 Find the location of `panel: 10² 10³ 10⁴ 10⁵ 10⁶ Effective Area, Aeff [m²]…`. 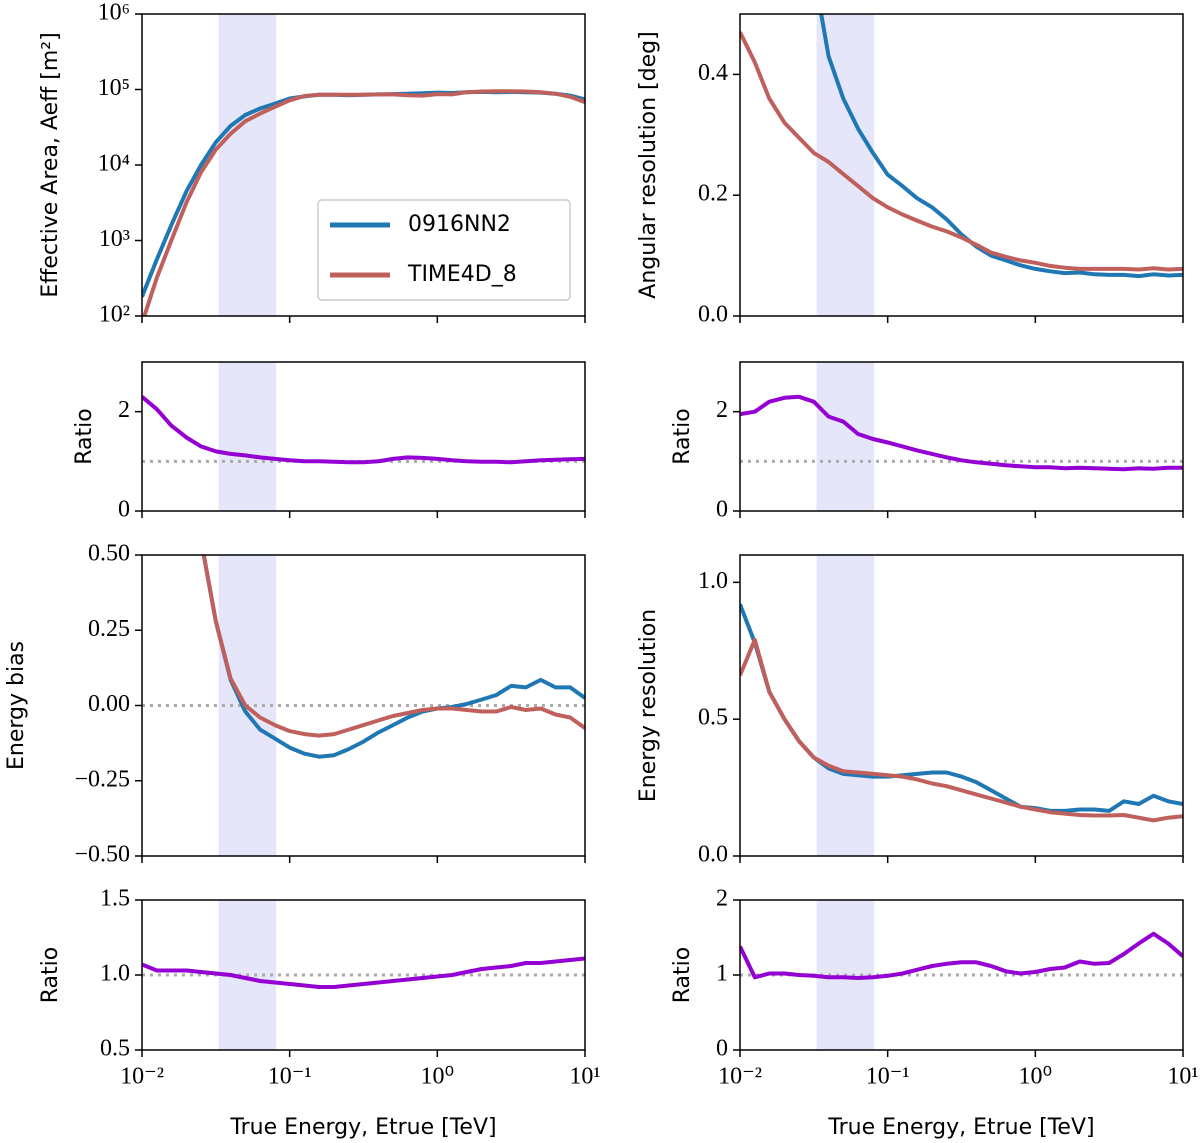

panel: 10² 10³ 10⁴ 10⁵ 10⁶ Effective Area, Aeff [m²]… is located at coordinates (312, 164).